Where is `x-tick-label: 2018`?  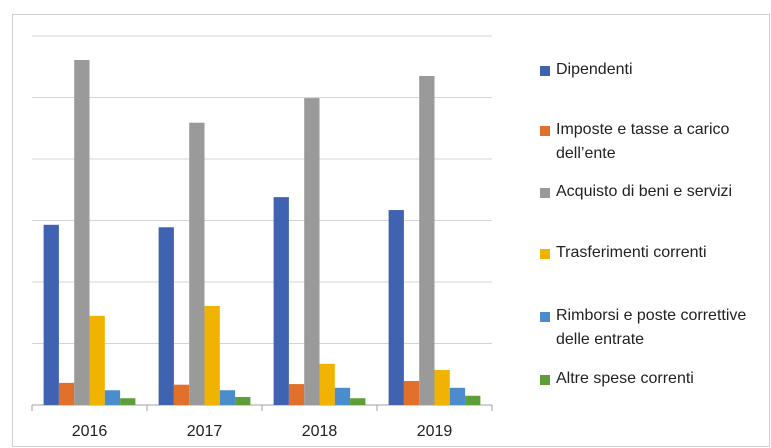 x-tick-label: 2018 is located at coordinates (320, 431).